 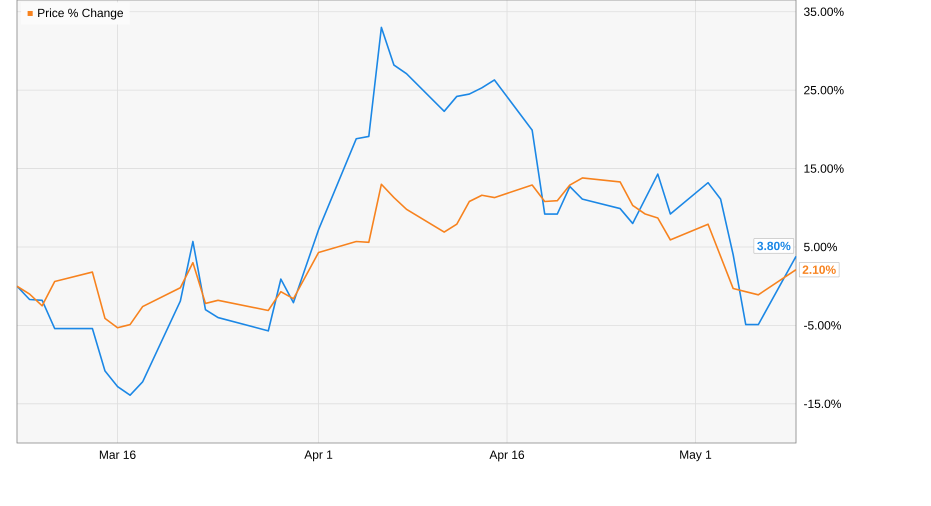 I want to click on y-tick-label: -15.0%, so click(x=822, y=404).